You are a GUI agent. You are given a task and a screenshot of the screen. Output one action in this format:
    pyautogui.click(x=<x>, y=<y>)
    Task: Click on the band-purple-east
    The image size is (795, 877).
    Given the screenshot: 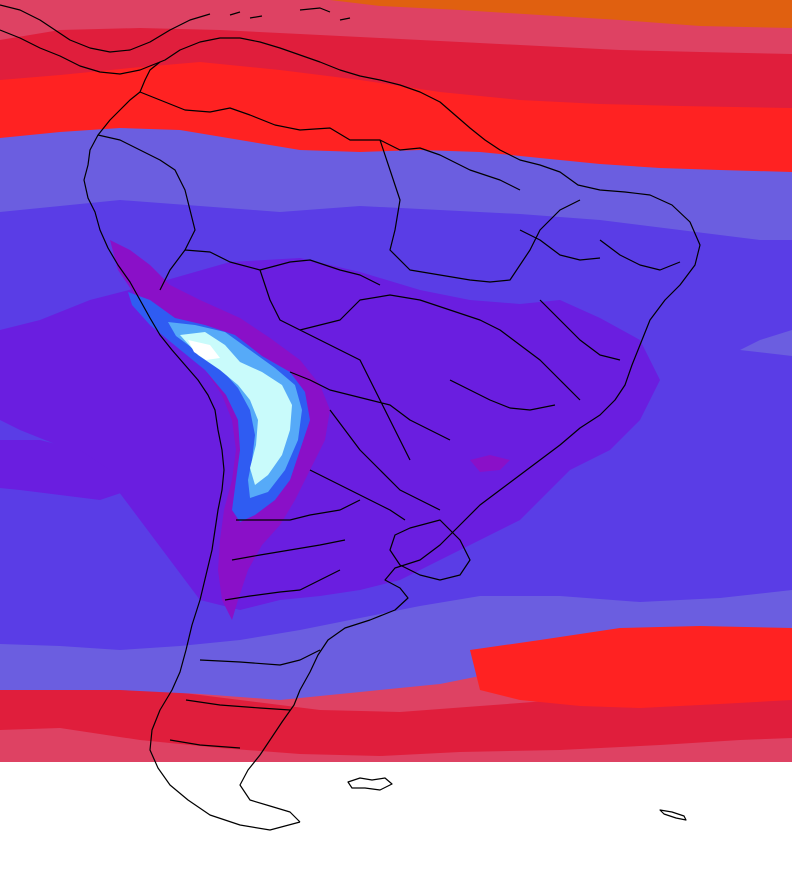 What is the action you would take?
    pyautogui.click(x=490, y=463)
    